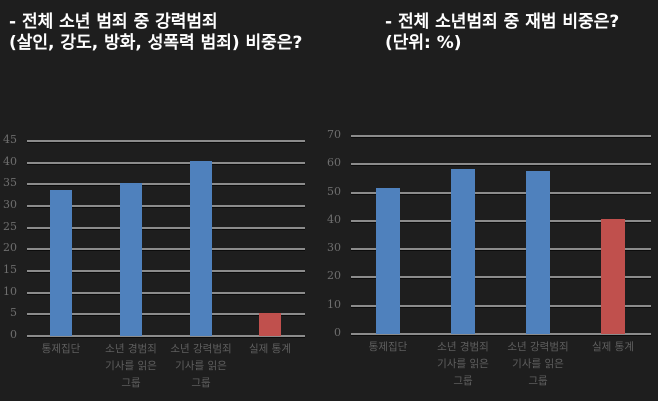 Image resolution: width=658 pixels, height=401 pixels. Describe the element at coordinates (10, 183) in the screenshot. I see `y-tick-label: 35` at that location.